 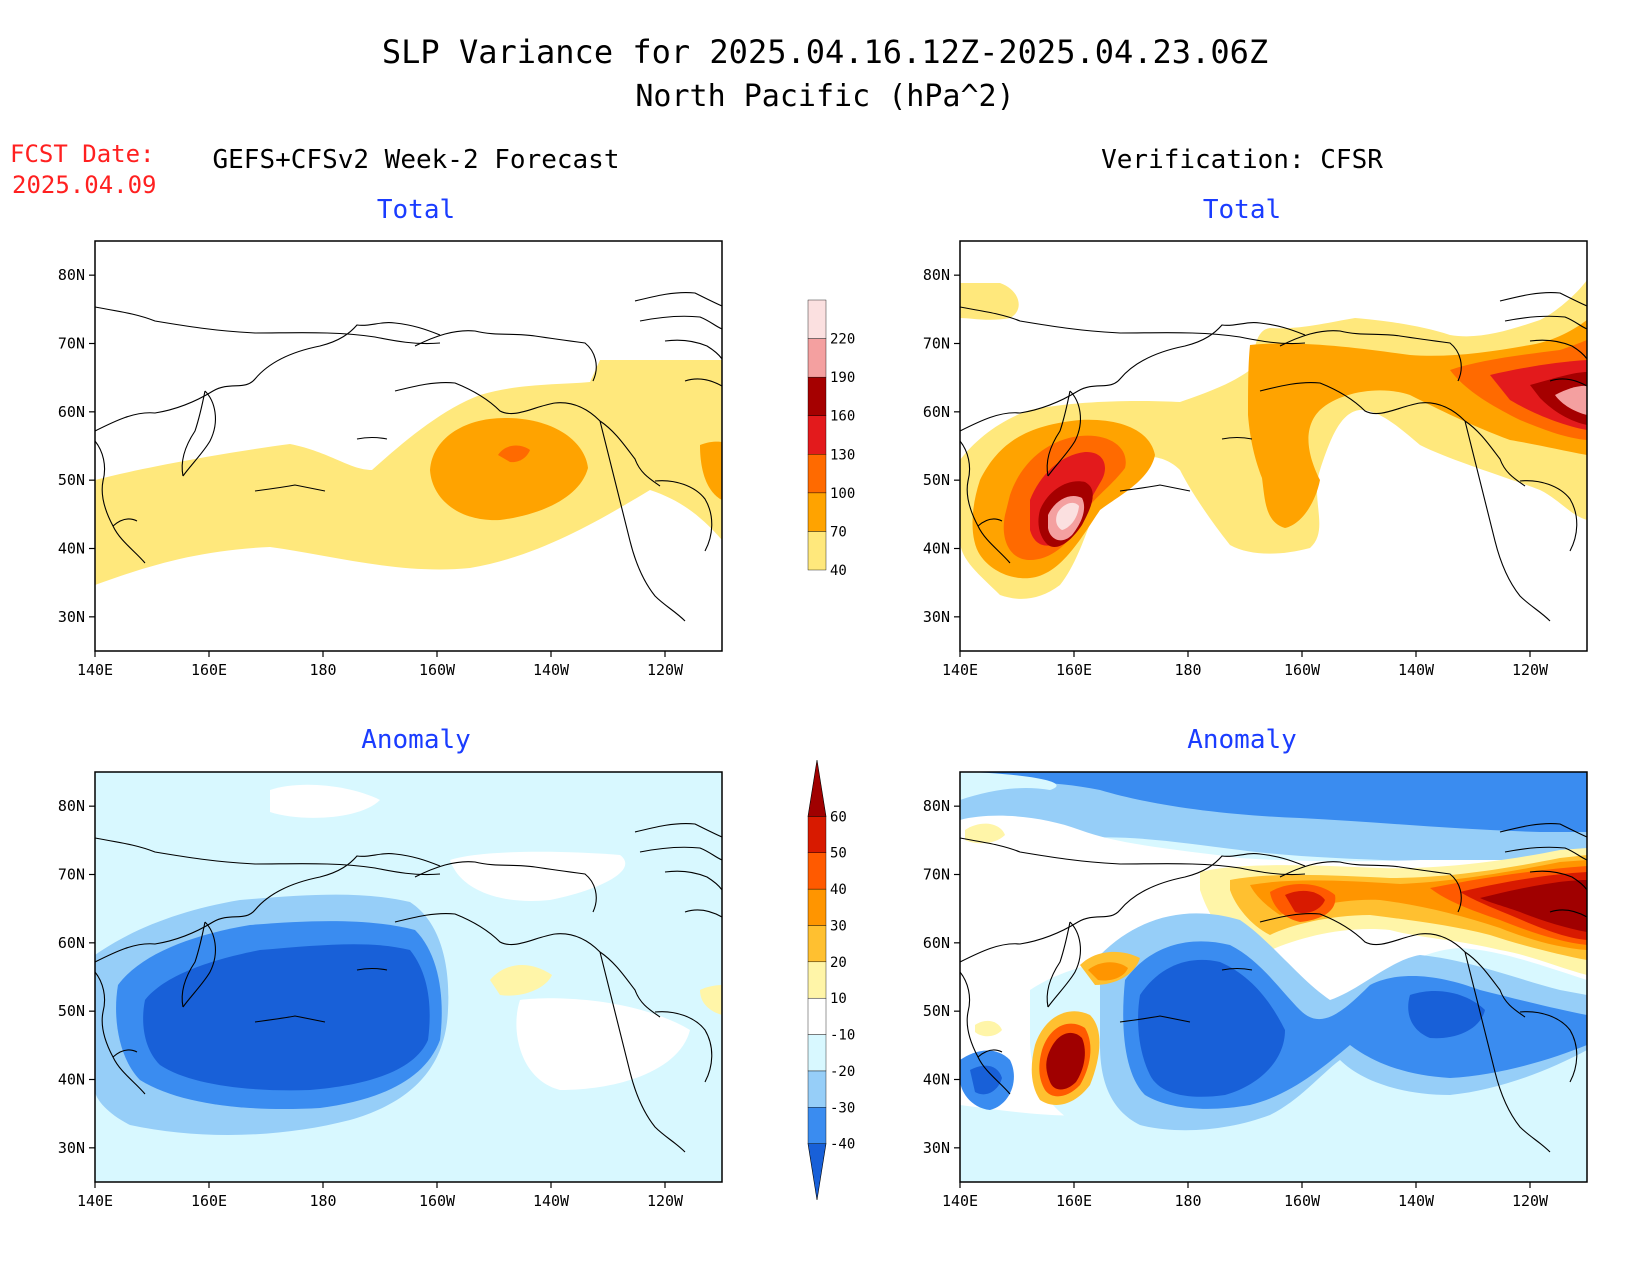 What do you see at coordinates (936, 806) in the screenshot?
I see `lat-tick-label: 80N` at bounding box center [936, 806].